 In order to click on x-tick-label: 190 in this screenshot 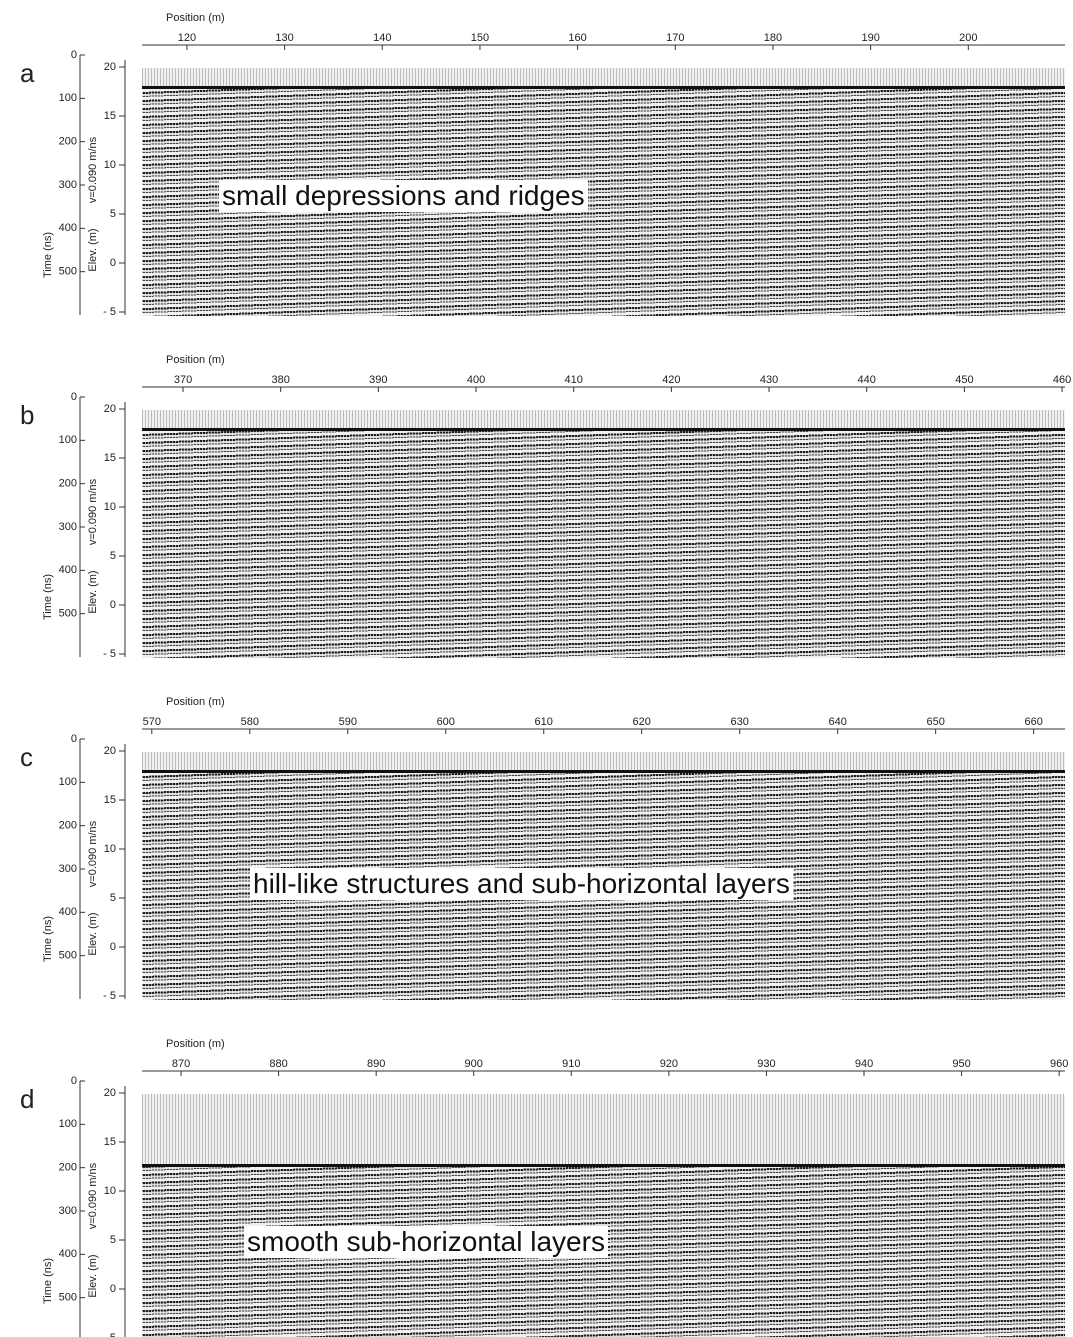, I will do `click(870, 38)`.